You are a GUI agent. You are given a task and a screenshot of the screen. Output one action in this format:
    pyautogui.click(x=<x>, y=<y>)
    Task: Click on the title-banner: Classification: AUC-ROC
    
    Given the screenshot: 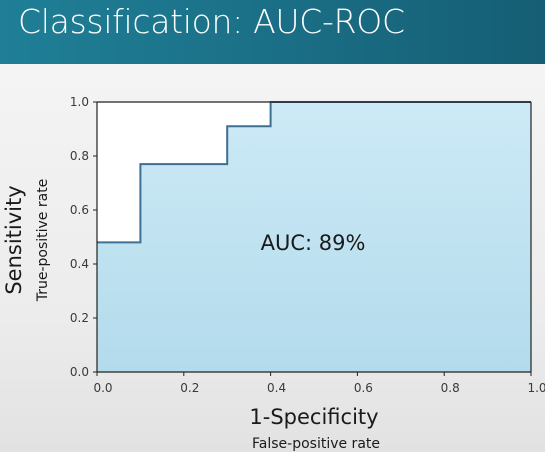 What is the action you would take?
    pyautogui.click(x=272, y=32)
    